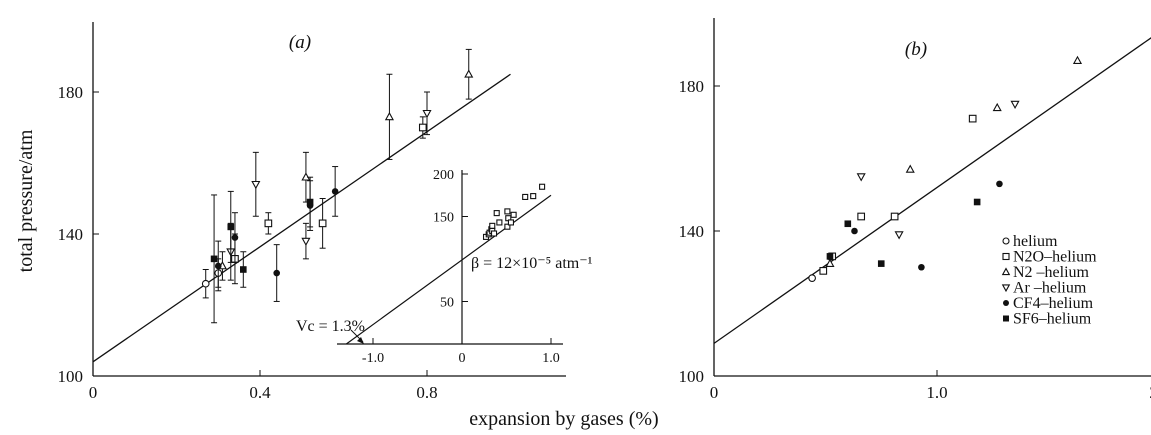 This screenshot has height=435, width=1151. I want to click on inset-x-tick-label: 0, so click(462, 358).